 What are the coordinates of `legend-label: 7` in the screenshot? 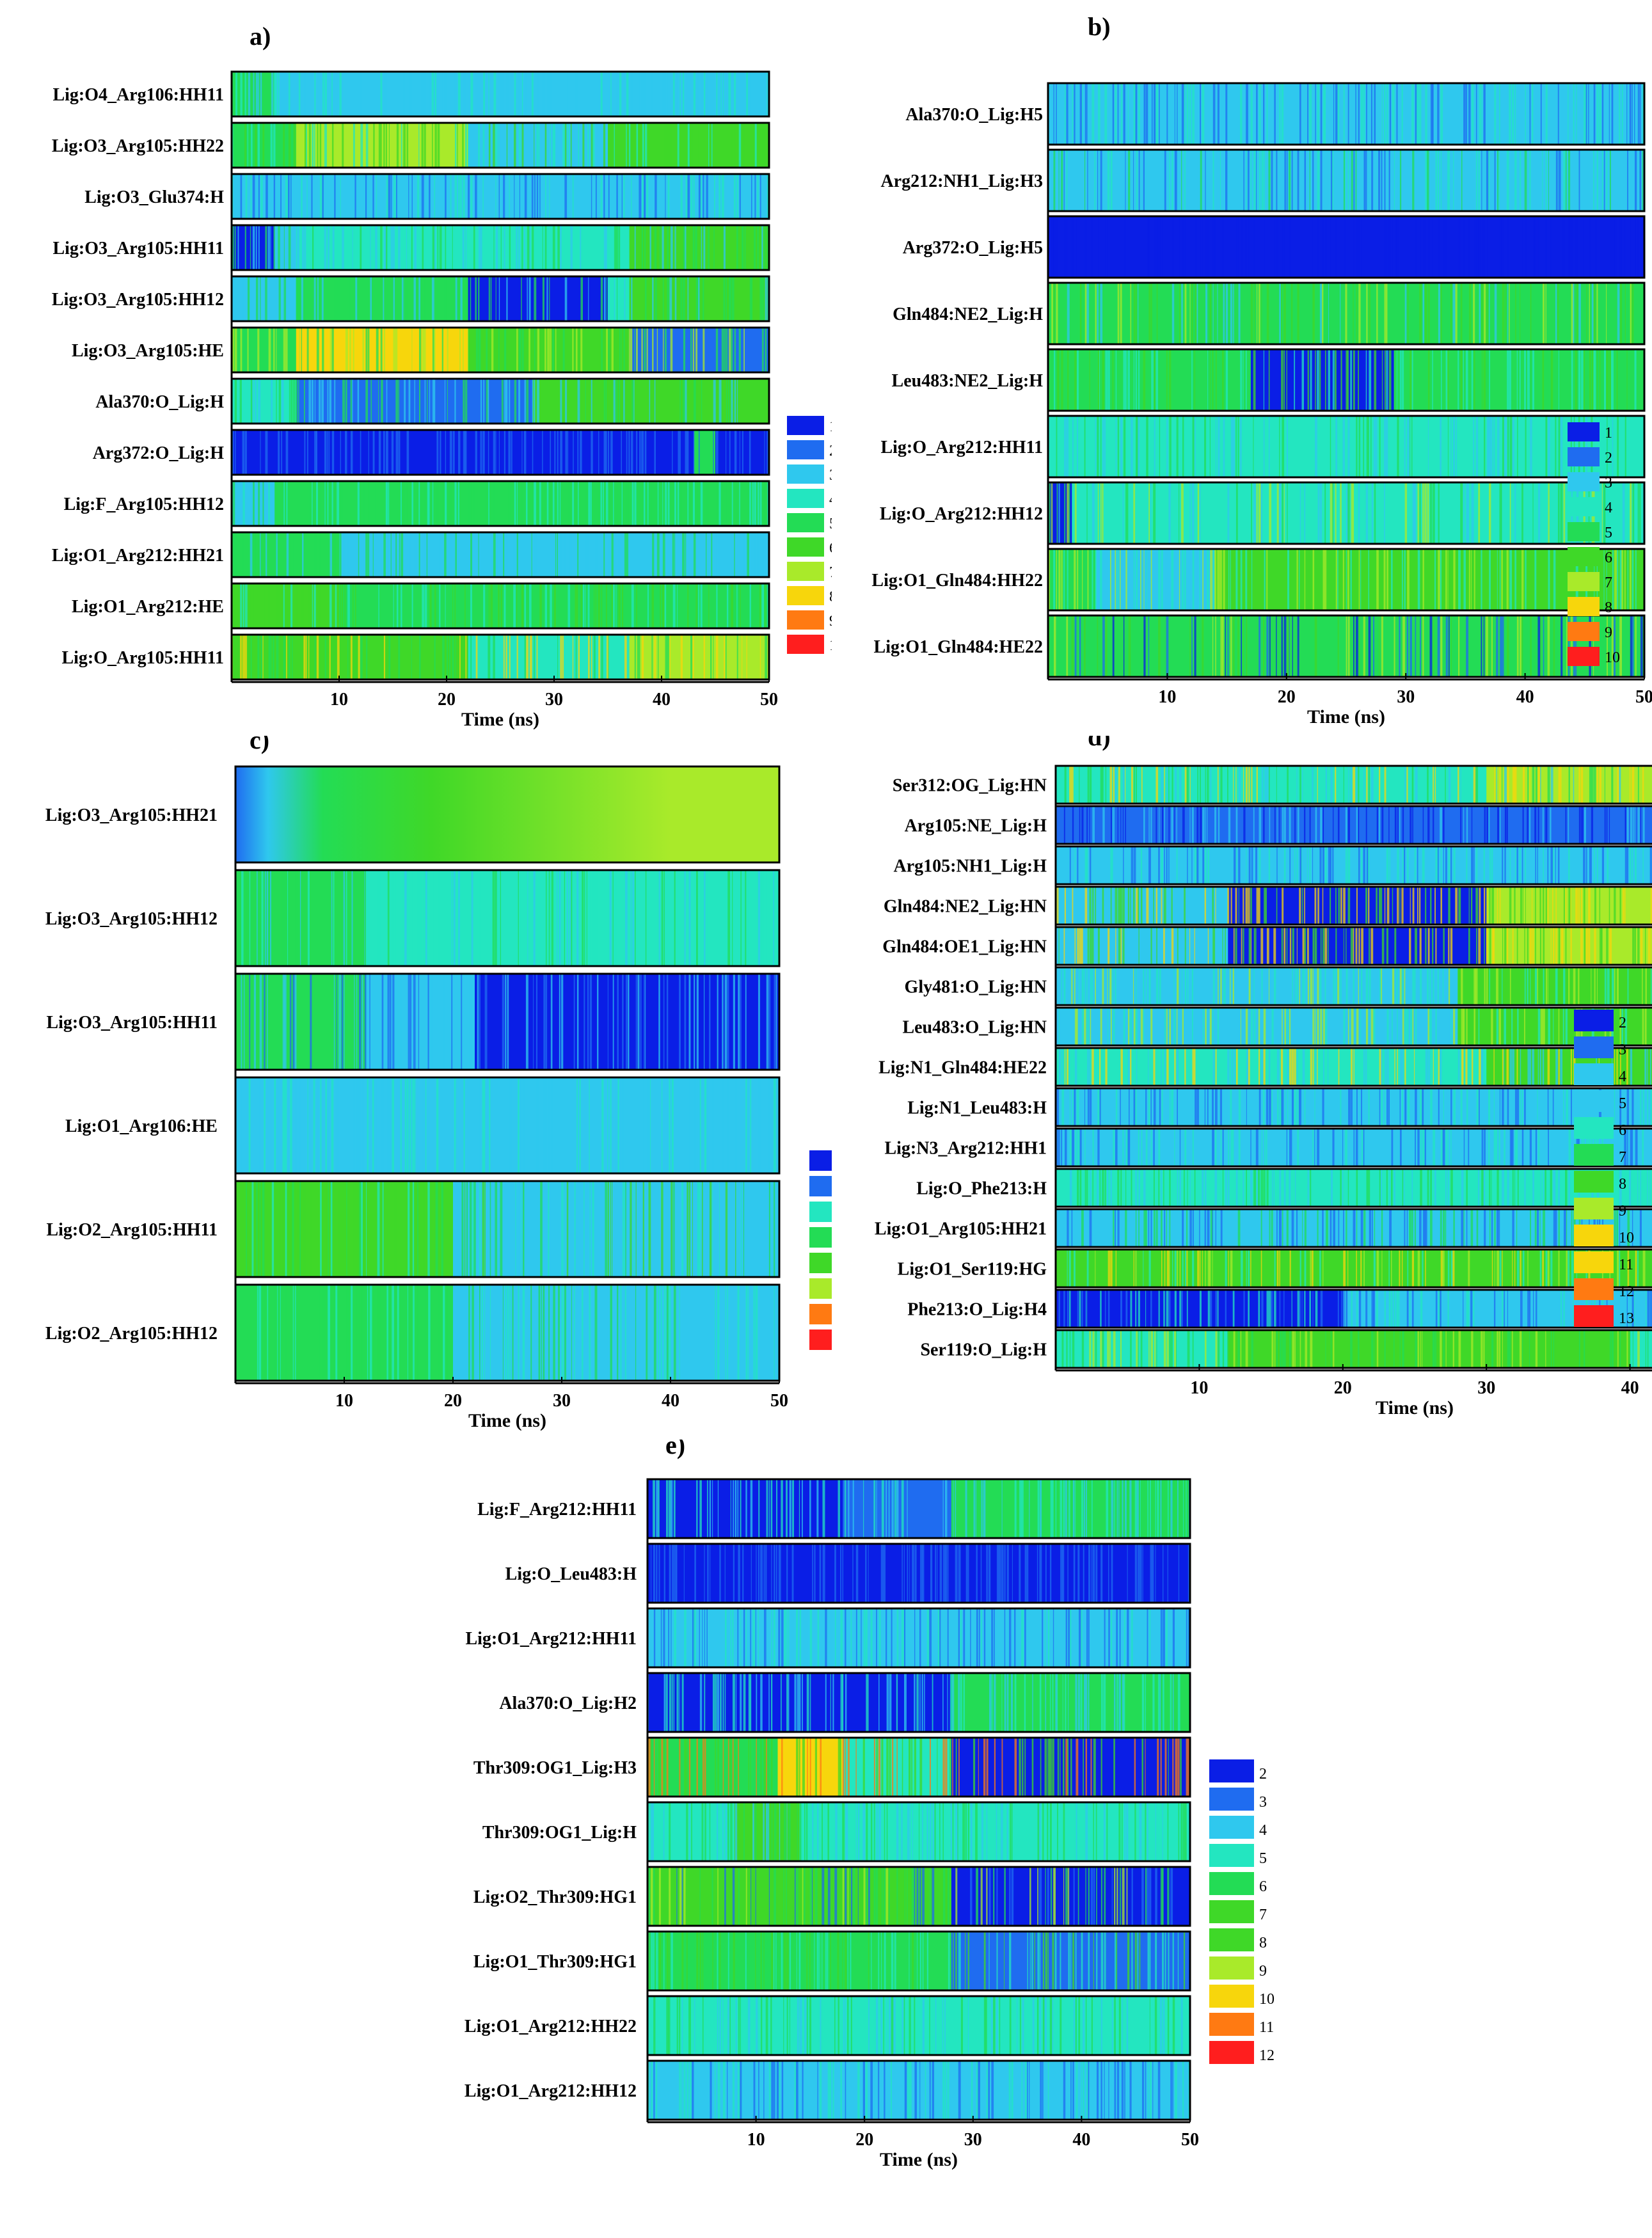 It's located at (1608, 583).